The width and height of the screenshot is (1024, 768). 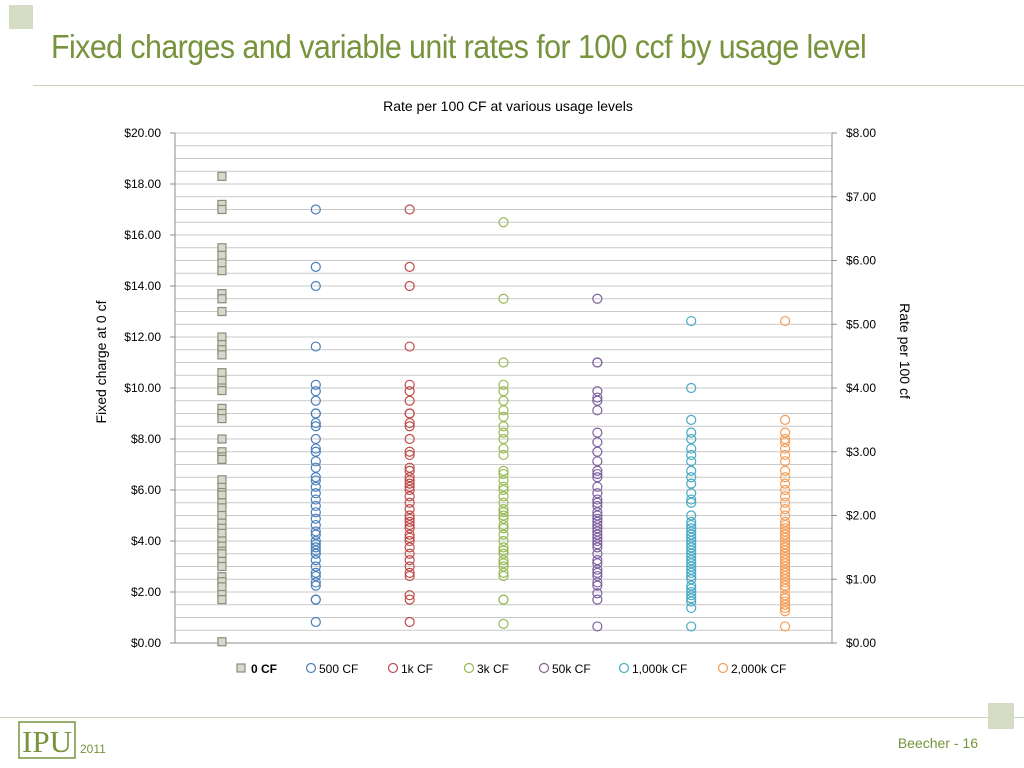 What do you see at coordinates (264, 669) in the screenshot?
I see `legend-label: 0 CF` at bounding box center [264, 669].